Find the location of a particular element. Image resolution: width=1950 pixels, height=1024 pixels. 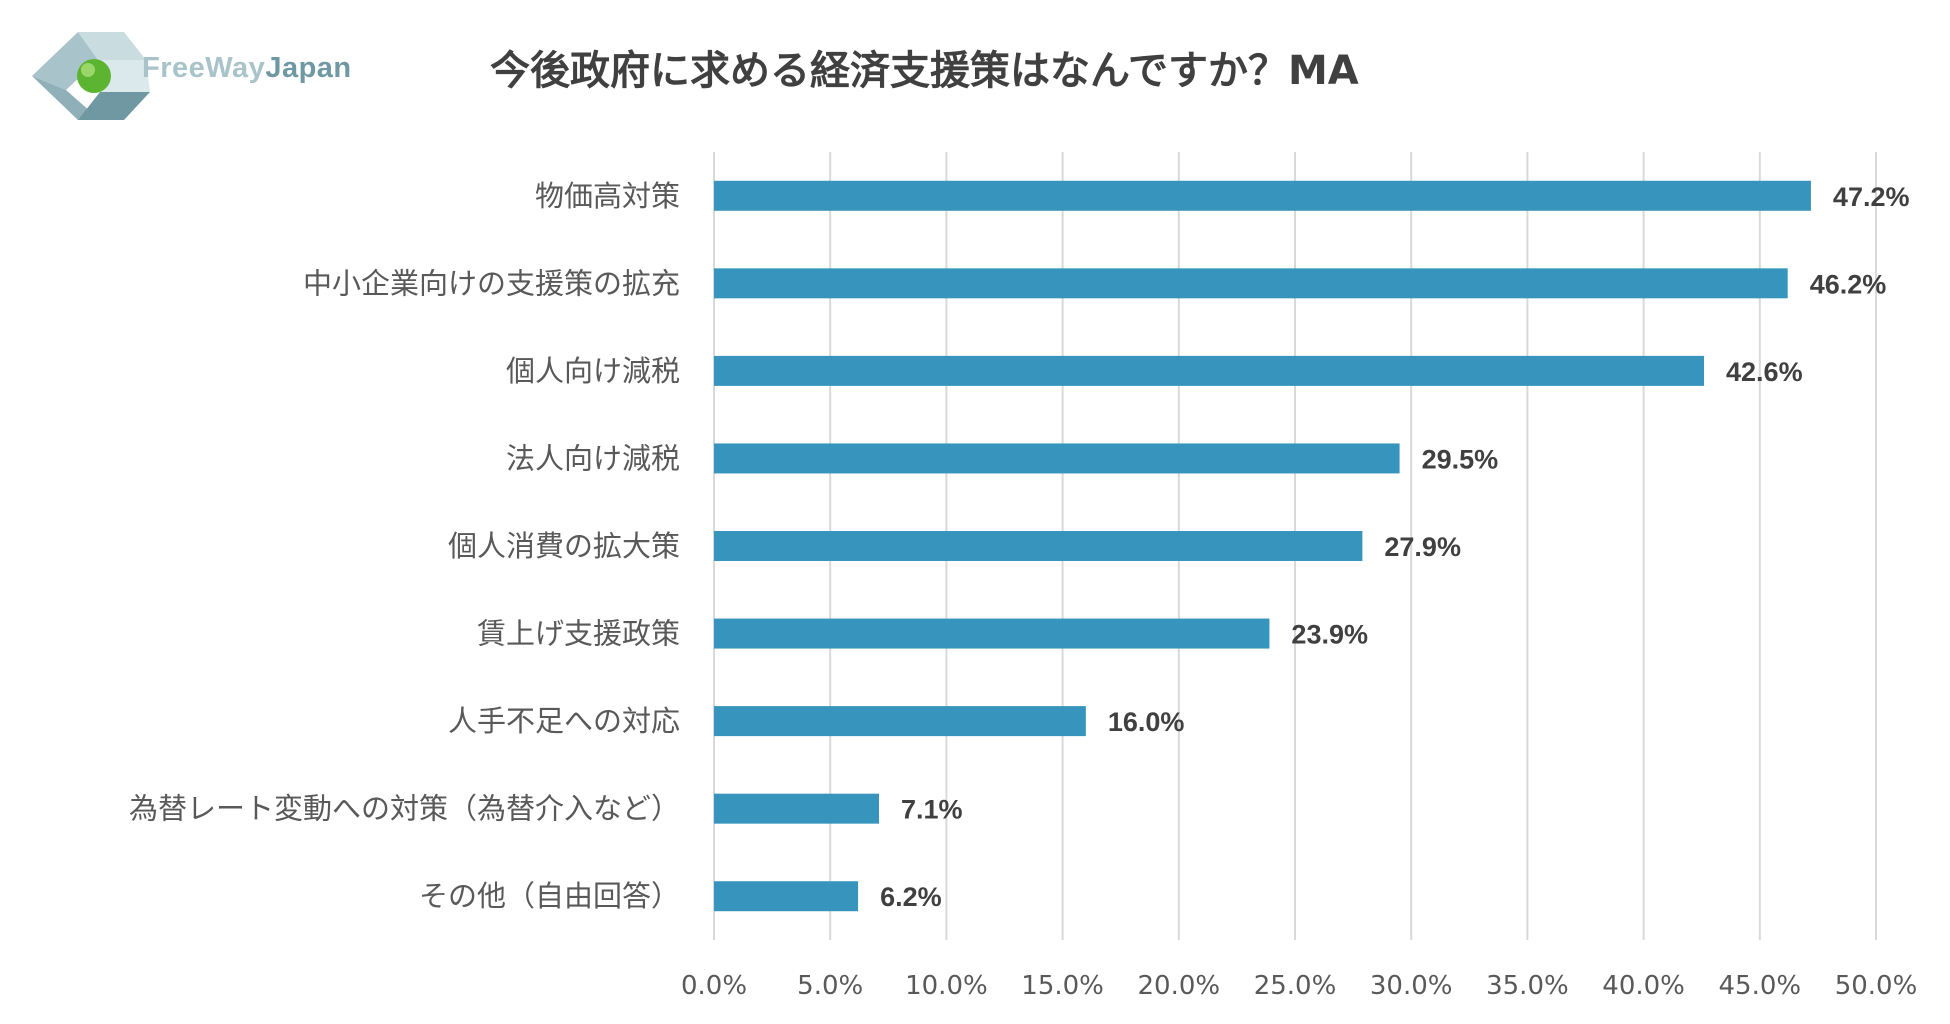

value-label: 7.1% is located at coordinates (932, 810).